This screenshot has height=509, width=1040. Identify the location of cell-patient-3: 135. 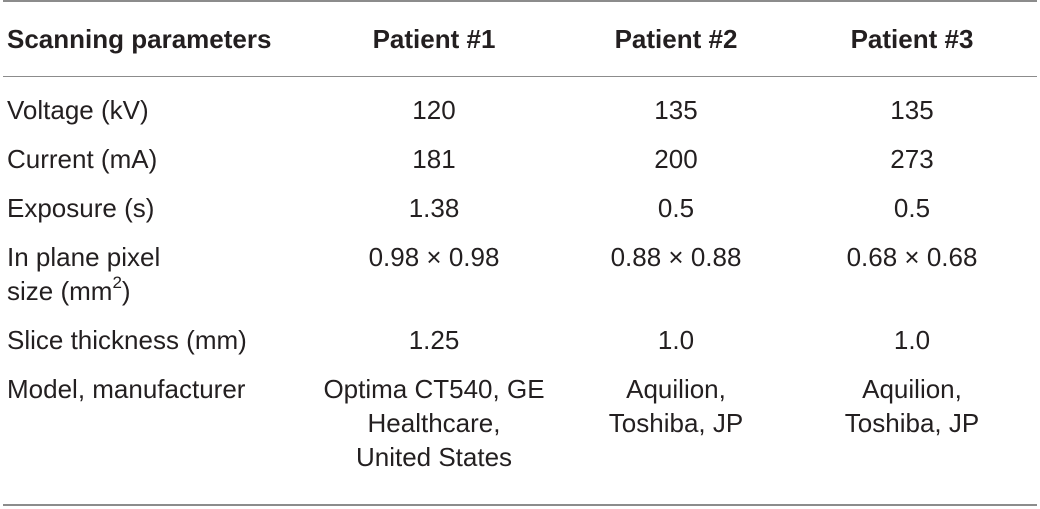
(912, 110).